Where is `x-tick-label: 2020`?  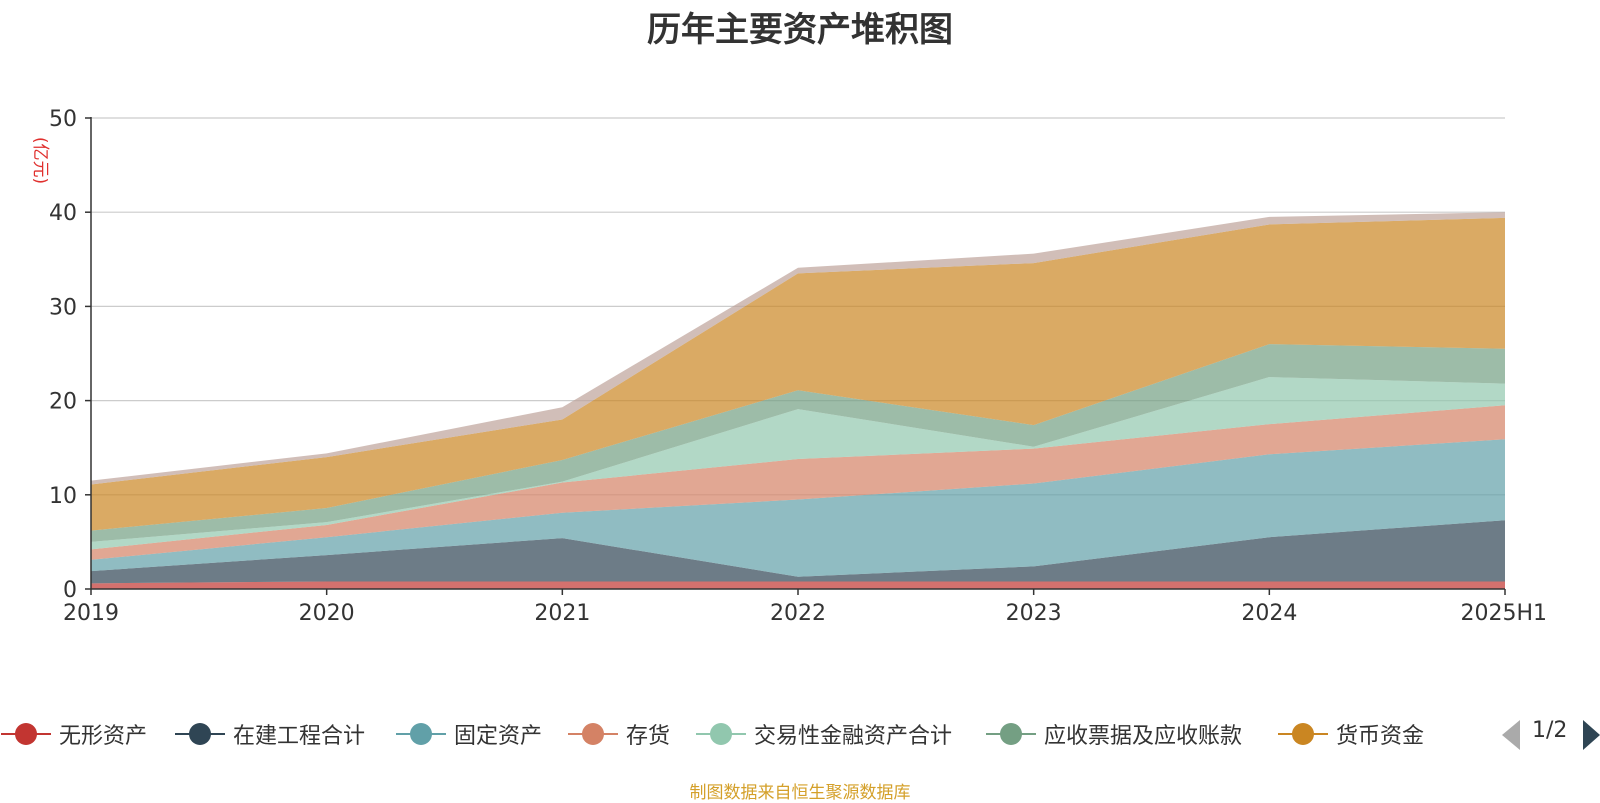 x-tick-label: 2020 is located at coordinates (327, 613).